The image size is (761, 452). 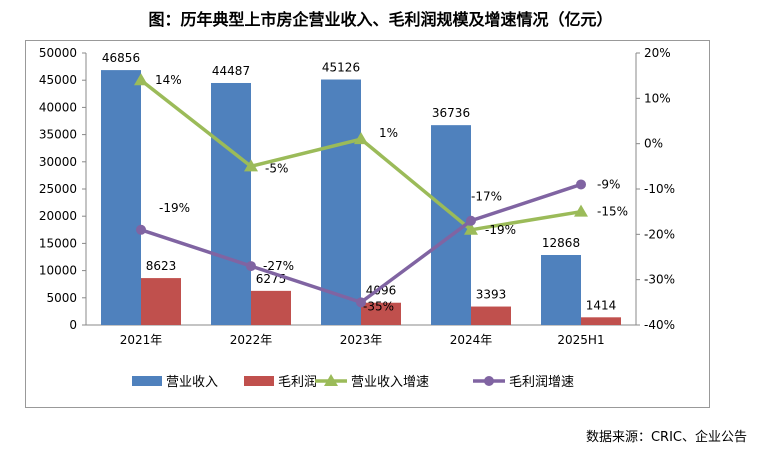 I want to click on bar-data-label: 3393, so click(x=491, y=295).